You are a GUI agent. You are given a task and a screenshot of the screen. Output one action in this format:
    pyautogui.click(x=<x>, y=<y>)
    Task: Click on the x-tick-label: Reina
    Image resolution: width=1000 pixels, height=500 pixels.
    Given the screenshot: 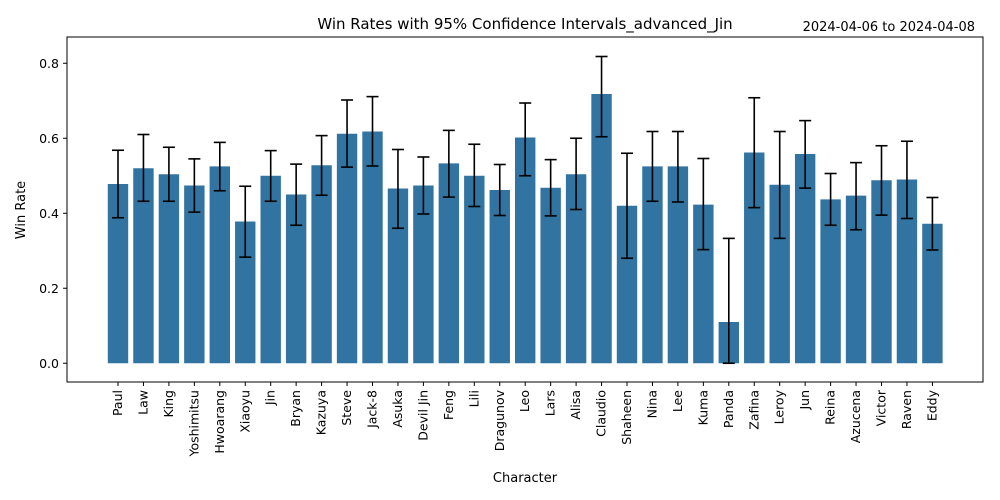 What is the action you would take?
    pyautogui.click(x=830, y=407)
    